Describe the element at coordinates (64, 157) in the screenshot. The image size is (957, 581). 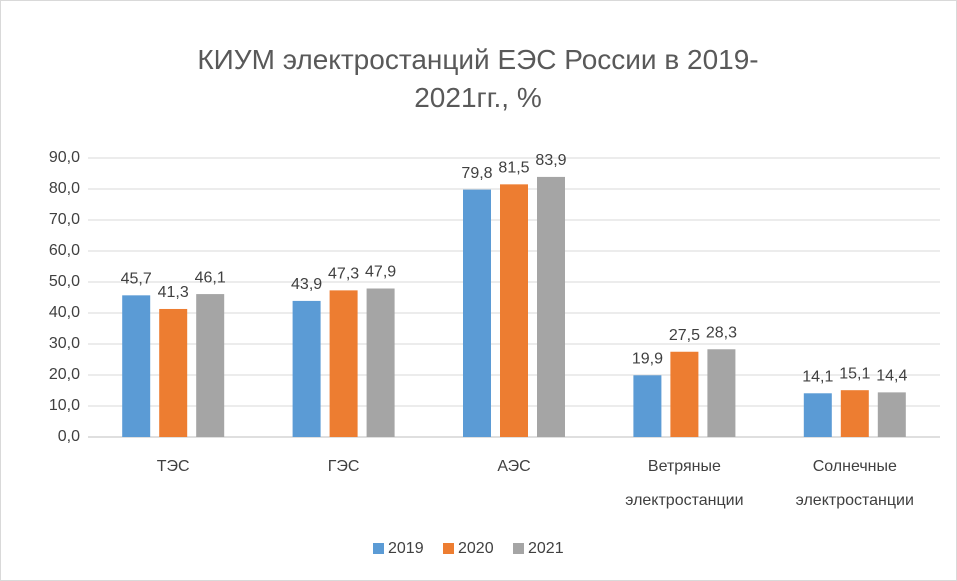
I see `y-tick-label: 90,0` at that location.